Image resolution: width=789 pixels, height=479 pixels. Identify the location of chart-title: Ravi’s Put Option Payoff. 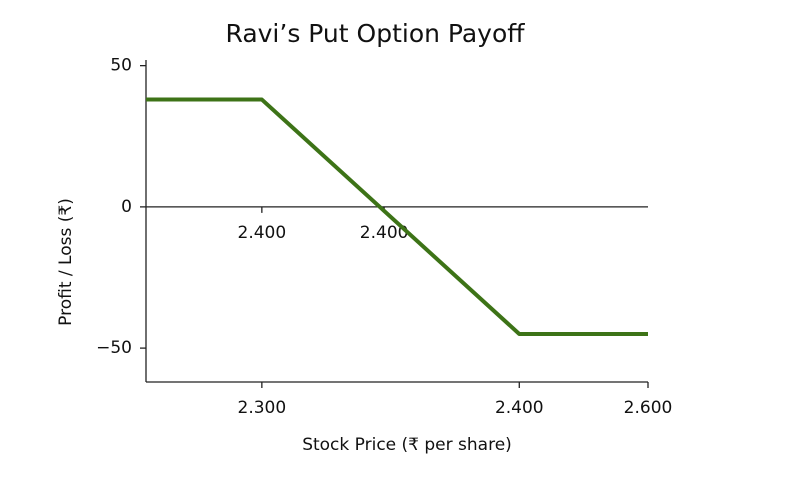
(376, 33).